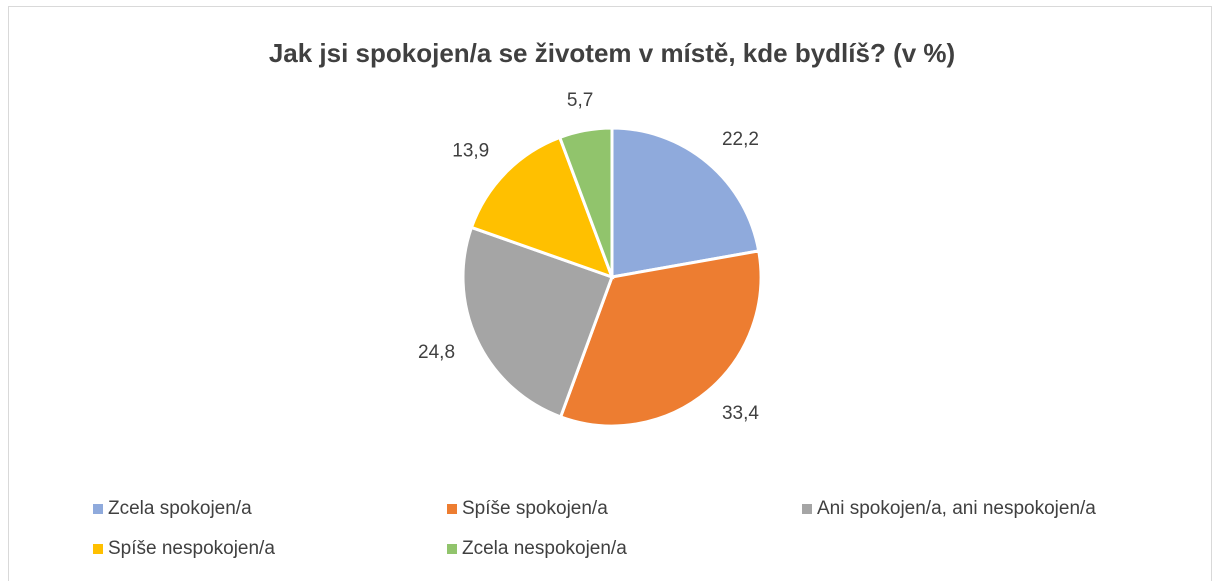 The image size is (1213, 581). Describe the element at coordinates (740, 413) in the screenshot. I see `data-label: 33,4` at that location.